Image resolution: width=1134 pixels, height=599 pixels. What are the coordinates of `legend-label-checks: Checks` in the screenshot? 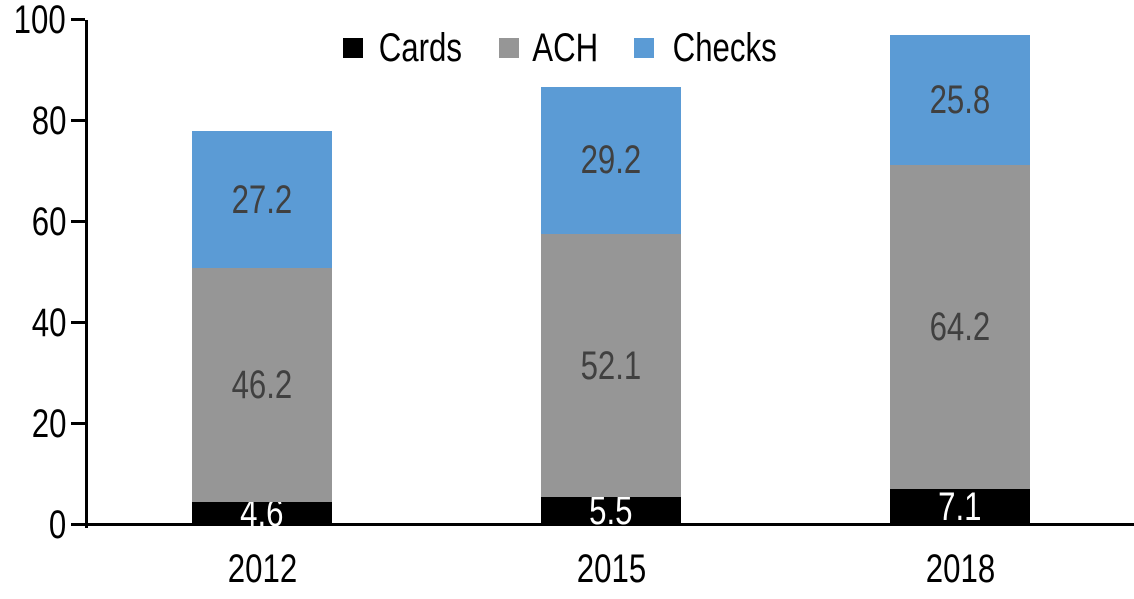 It's located at (724, 48).